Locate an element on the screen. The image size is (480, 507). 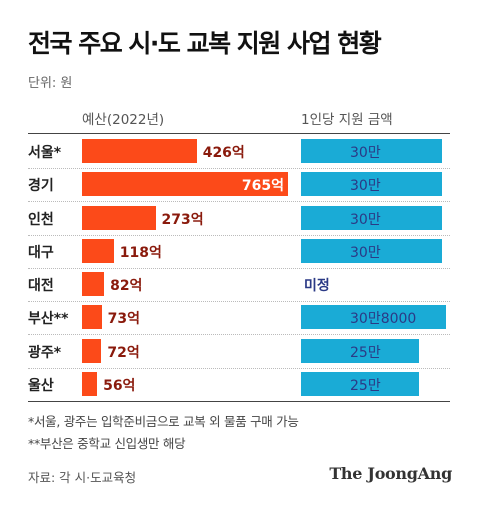
budget-value-label: 118억 is located at coordinates (140, 252).